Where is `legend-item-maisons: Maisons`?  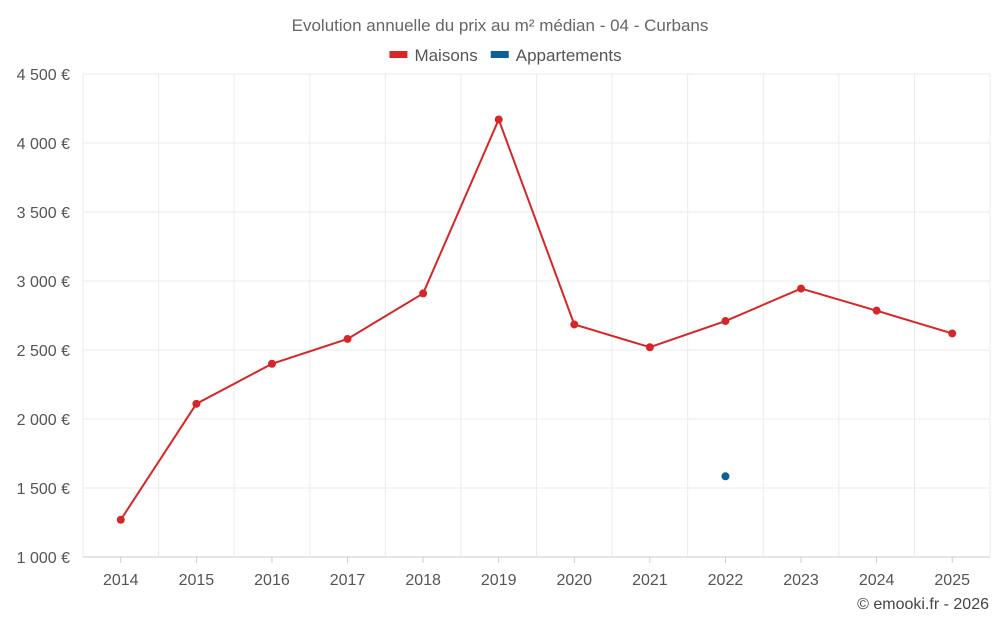 legend-item-maisons: Maisons is located at coordinates (433, 55).